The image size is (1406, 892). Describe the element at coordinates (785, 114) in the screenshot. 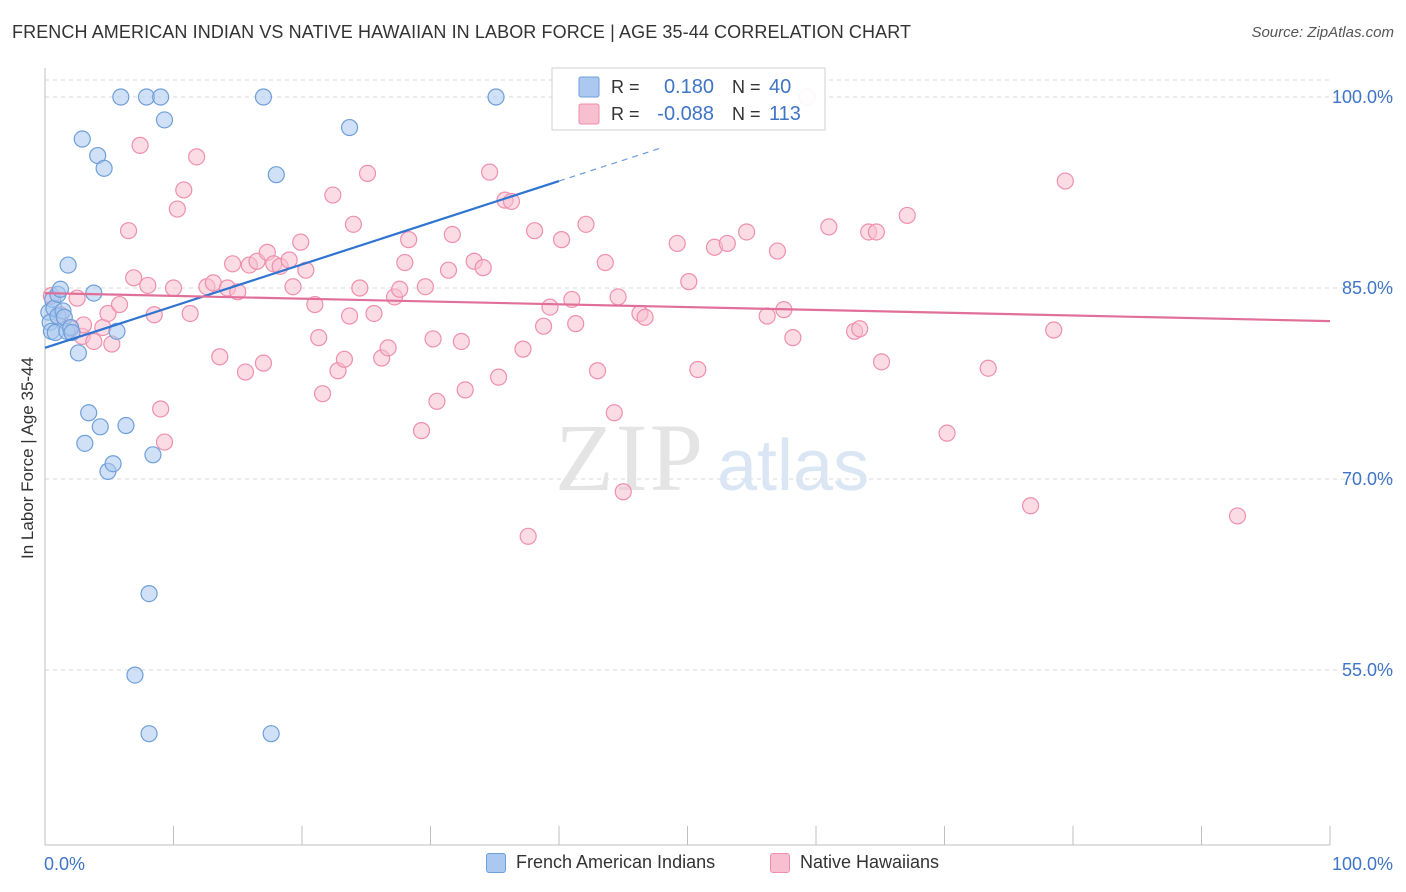

I see `legend-n-value: 113` at that location.